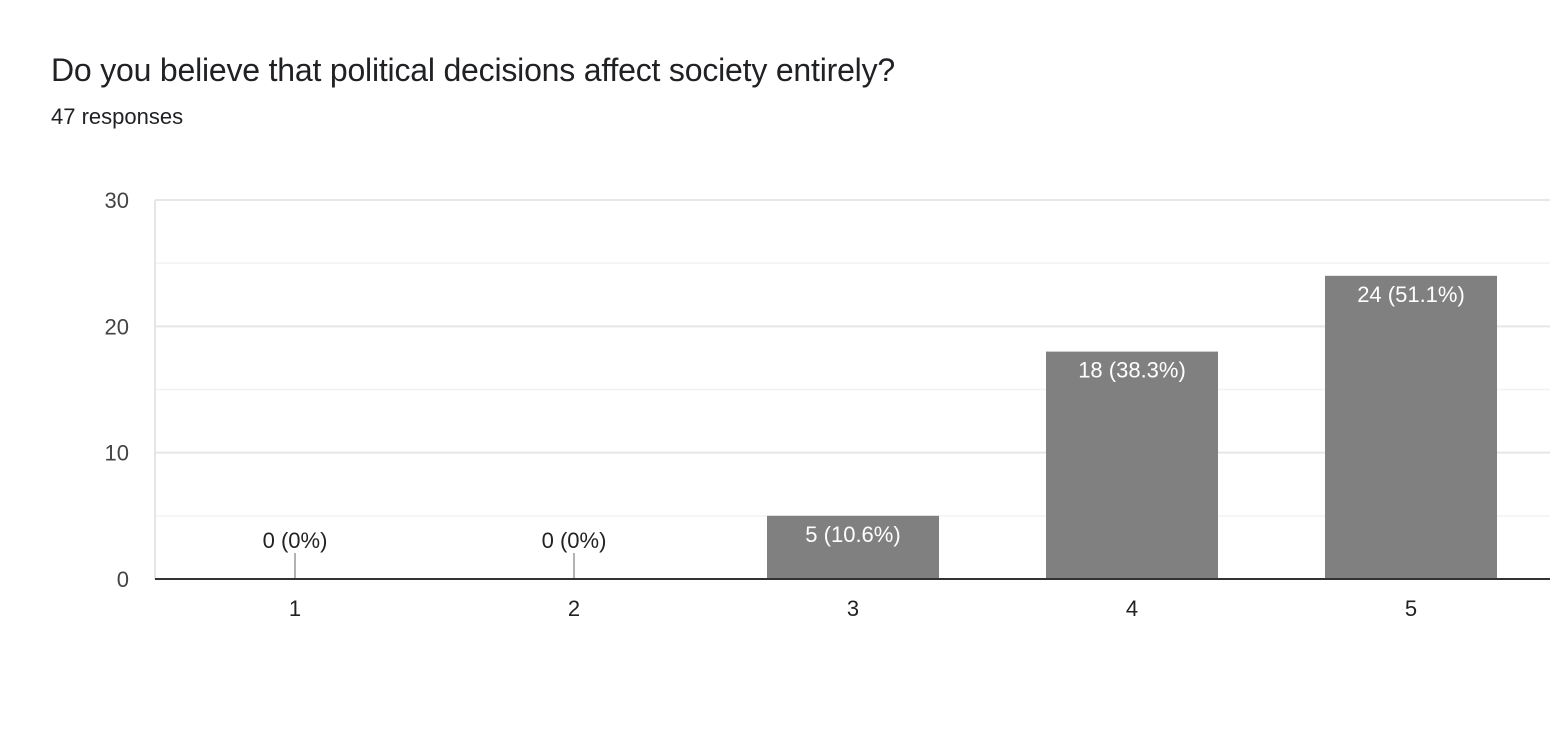 This screenshot has width=1550, height=737. What do you see at coordinates (853, 608) in the screenshot?
I see `x-tick-label: 3` at bounding box center [853, 608].